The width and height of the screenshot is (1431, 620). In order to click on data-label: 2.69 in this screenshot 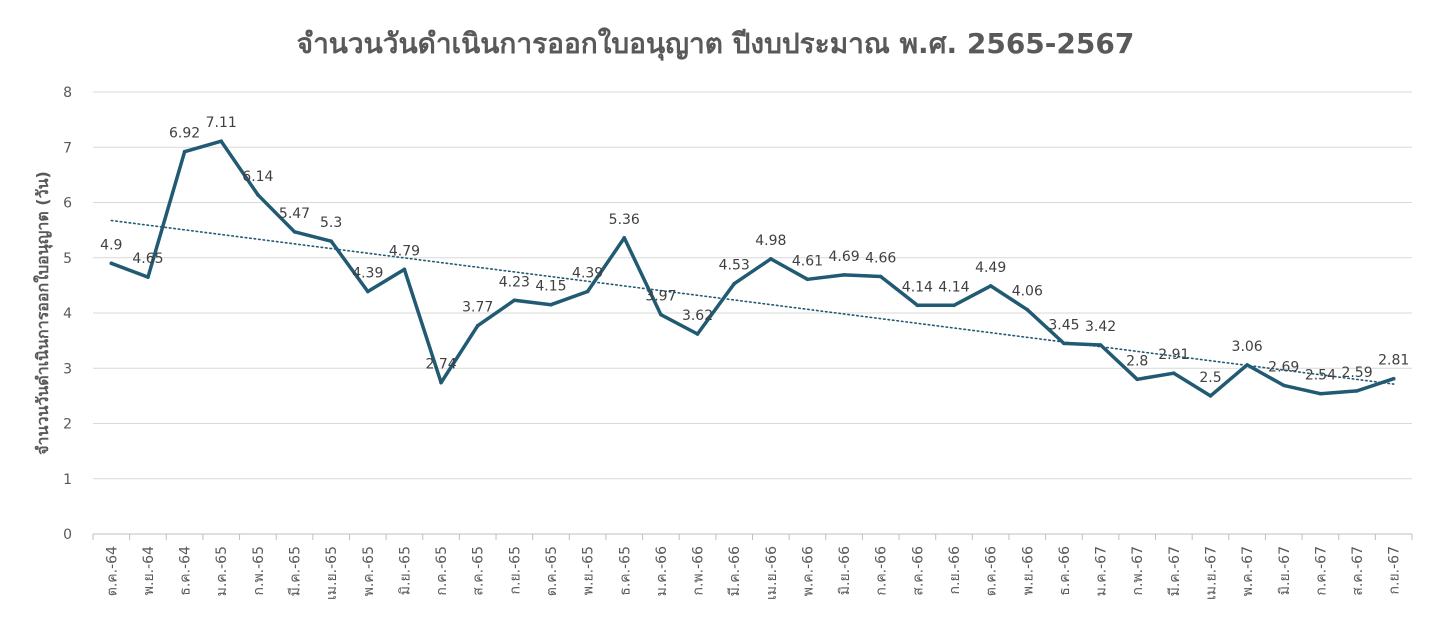, I will do `click(1283, 367)`.